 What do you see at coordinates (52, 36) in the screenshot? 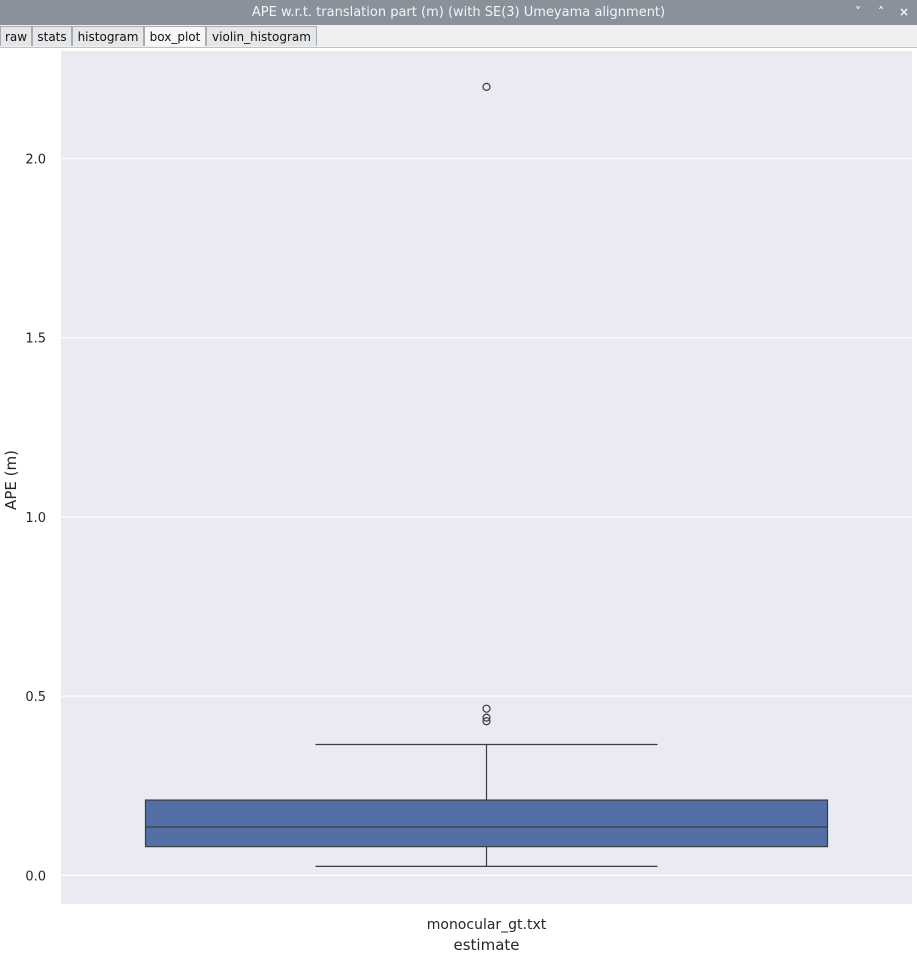
I see `tab-stats: stats` at bounding box center [52, 36].